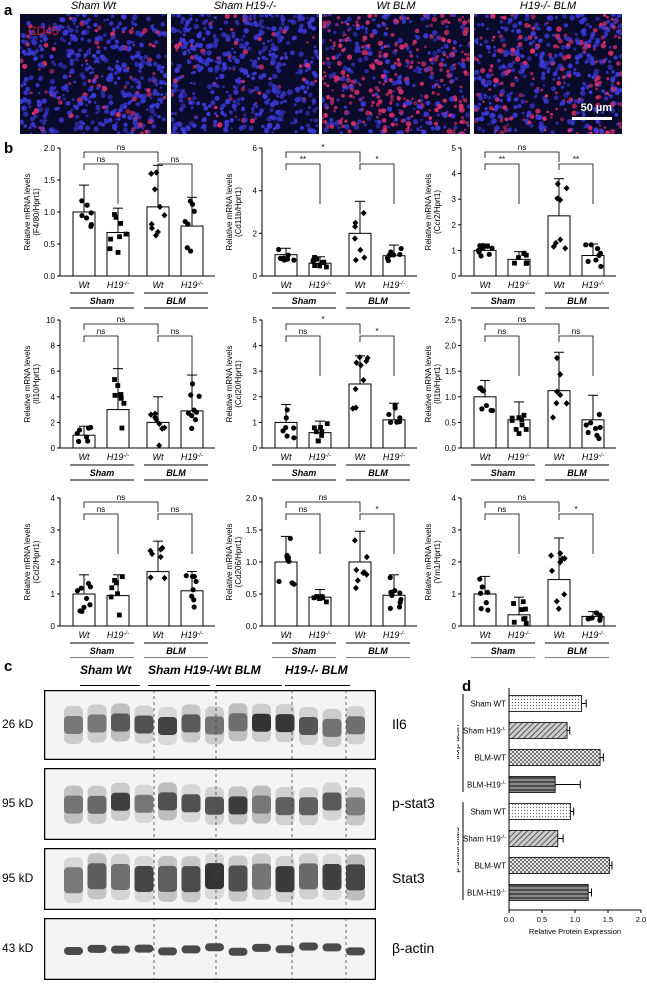  Describe the element at coordinates (396, 6) in the screenshot. I see `micrograph-label: Wt BLM` at that location.